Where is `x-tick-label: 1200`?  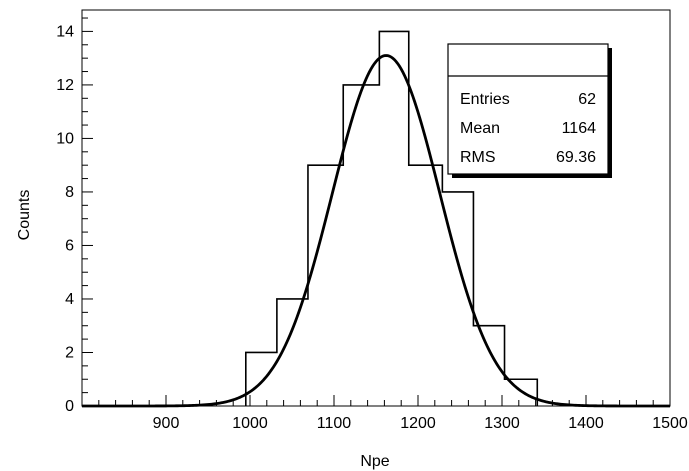
x-tick-label: 1200 is located at coordinates (418, 423).